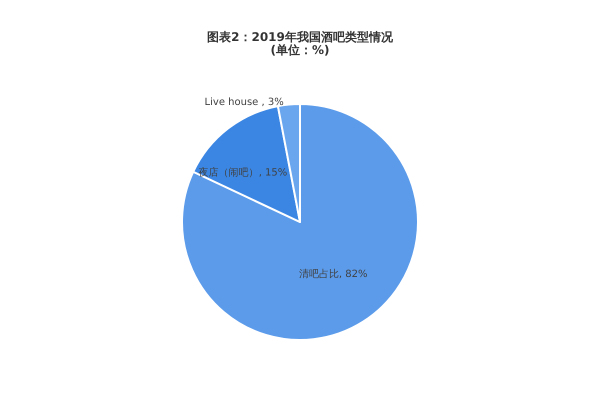 This screenshot has width=600, height=400. I want to click on slice-label: Live house , 3%, so click(244, 102).